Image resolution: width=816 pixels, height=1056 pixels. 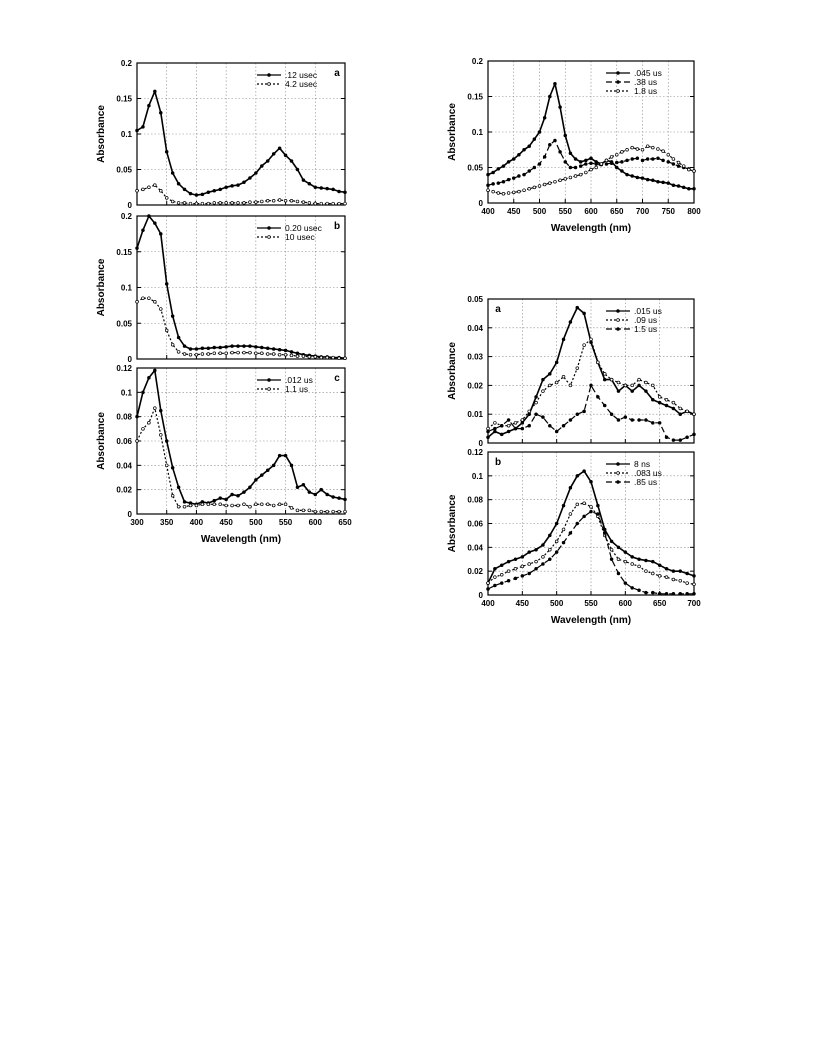 I want to click on y-tick-label: 0.02, so click(x=124, y=490).